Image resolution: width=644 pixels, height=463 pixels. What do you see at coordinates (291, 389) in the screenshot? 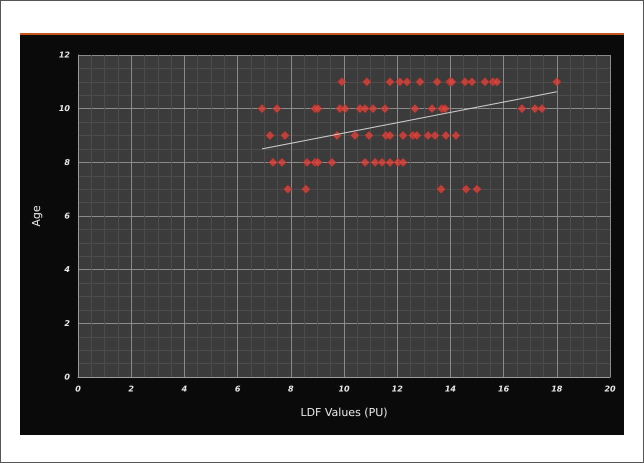
I see `x-tick-label: 8` at bounding box center [291, 389].